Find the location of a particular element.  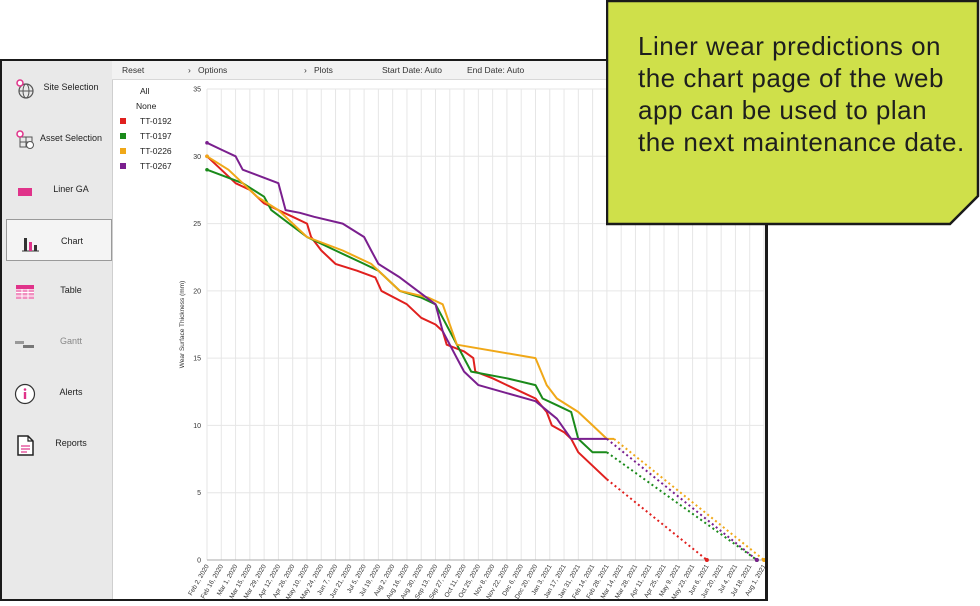

sidebar-item-reports: Reports is located at coordinates (57, 446).